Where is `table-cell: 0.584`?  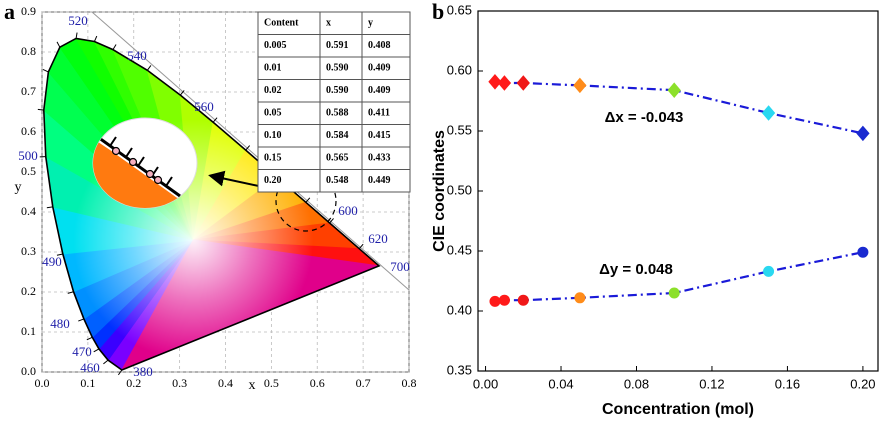 table-cell: 0.584 is located at coordinates (337, 135).